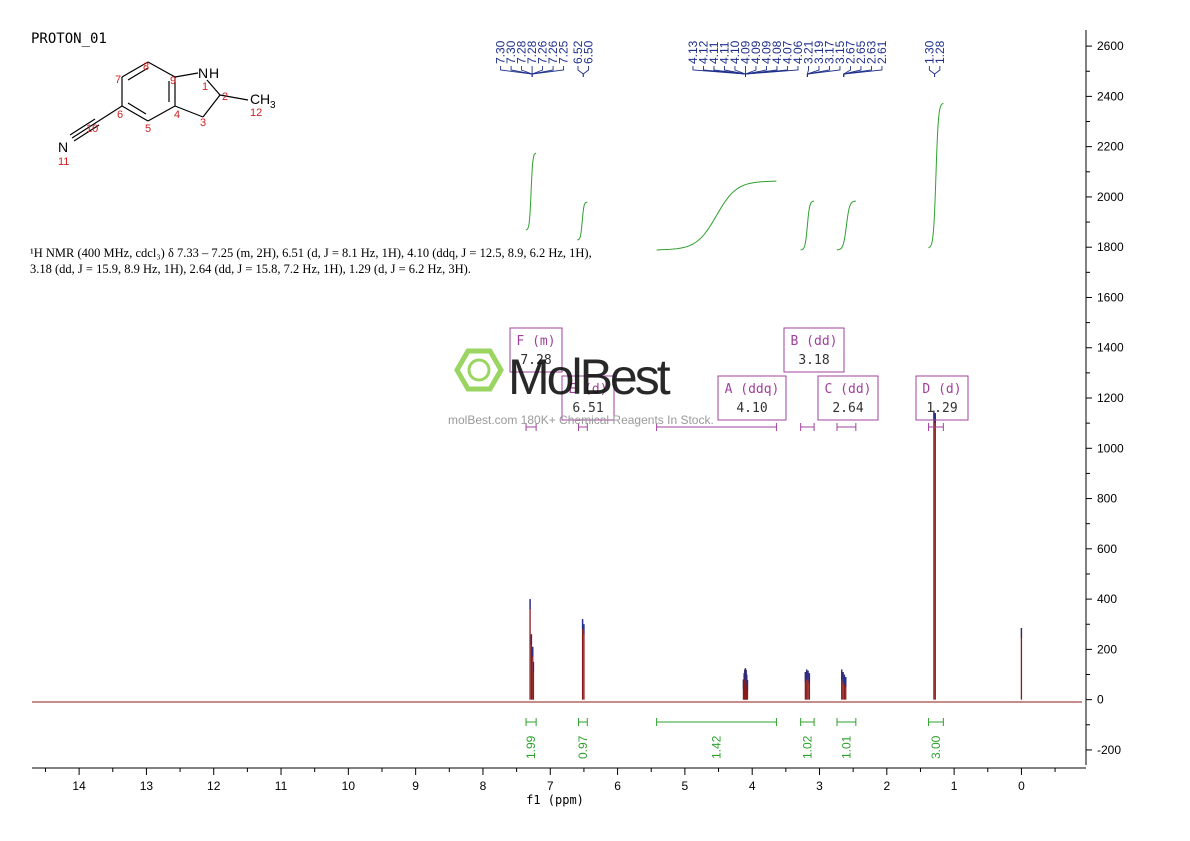 The image size is (1190, 841). What do you see at coordinates (787, 52) in the screenshot?
I see `peak-label: 4.07` at bounding box center [787, 52].